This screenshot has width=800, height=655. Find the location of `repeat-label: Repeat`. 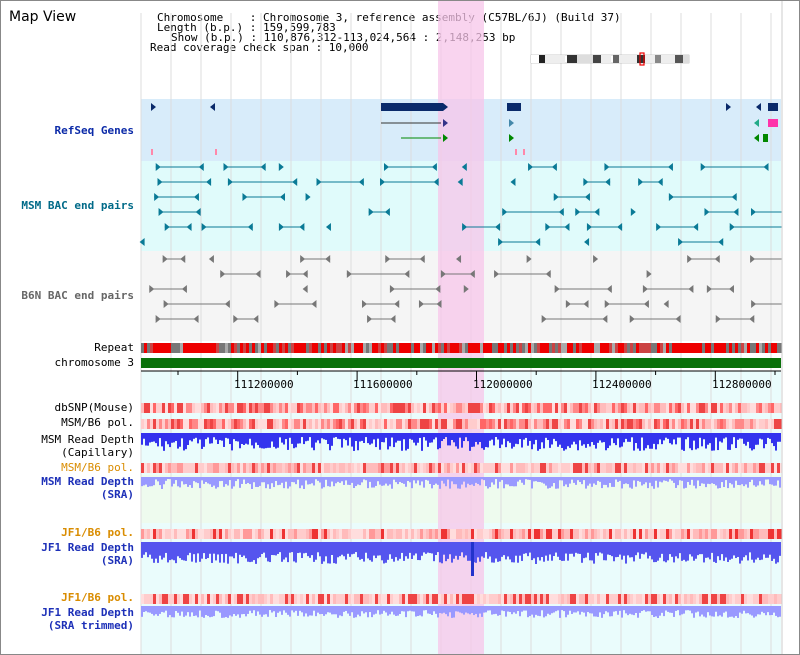

repeat-label: Repeat is located at coordinates (114, 347).